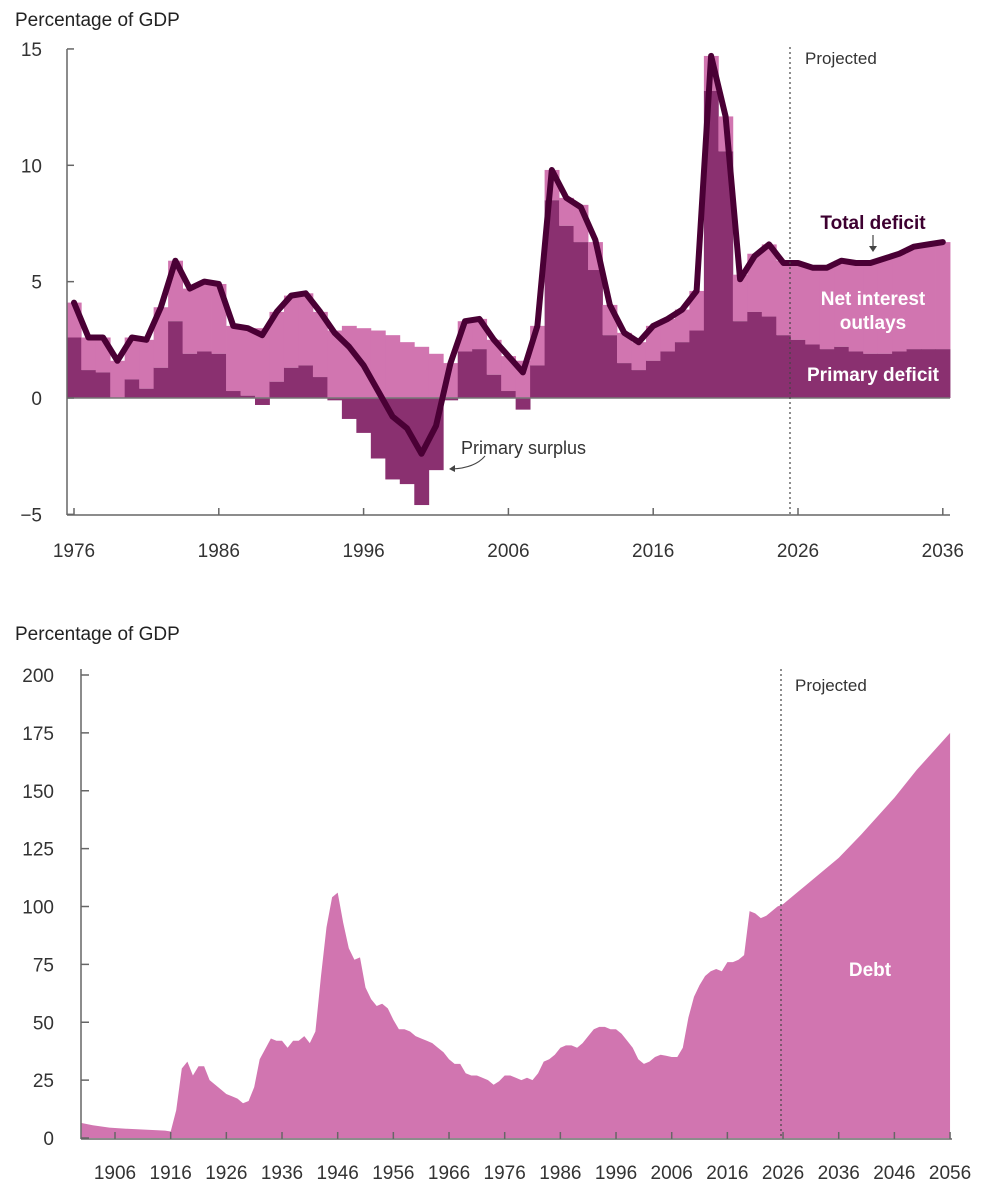 This screenshot has height=1202, width=1008. What do you see at coordinates (831, 685) in the screenshot?
I see `bottom-projected-label: Projected` at bounding box center [831, 685].